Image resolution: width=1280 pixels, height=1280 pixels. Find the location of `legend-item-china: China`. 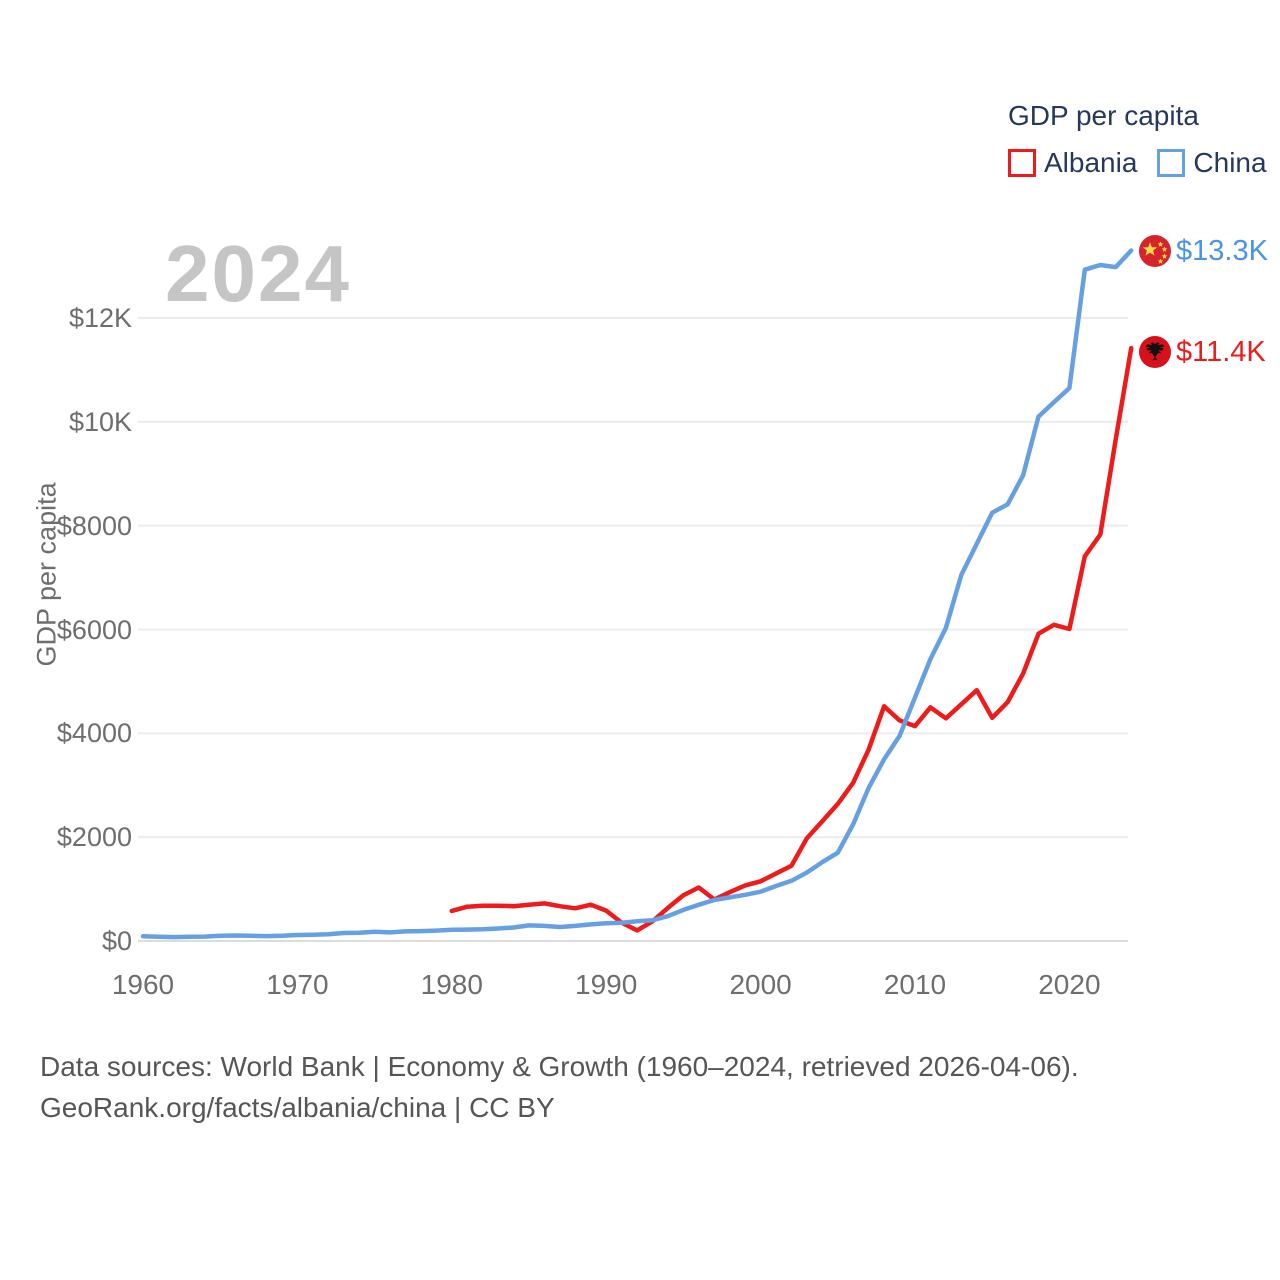

legend-item-china: China is located at coordinates (1212, 163).